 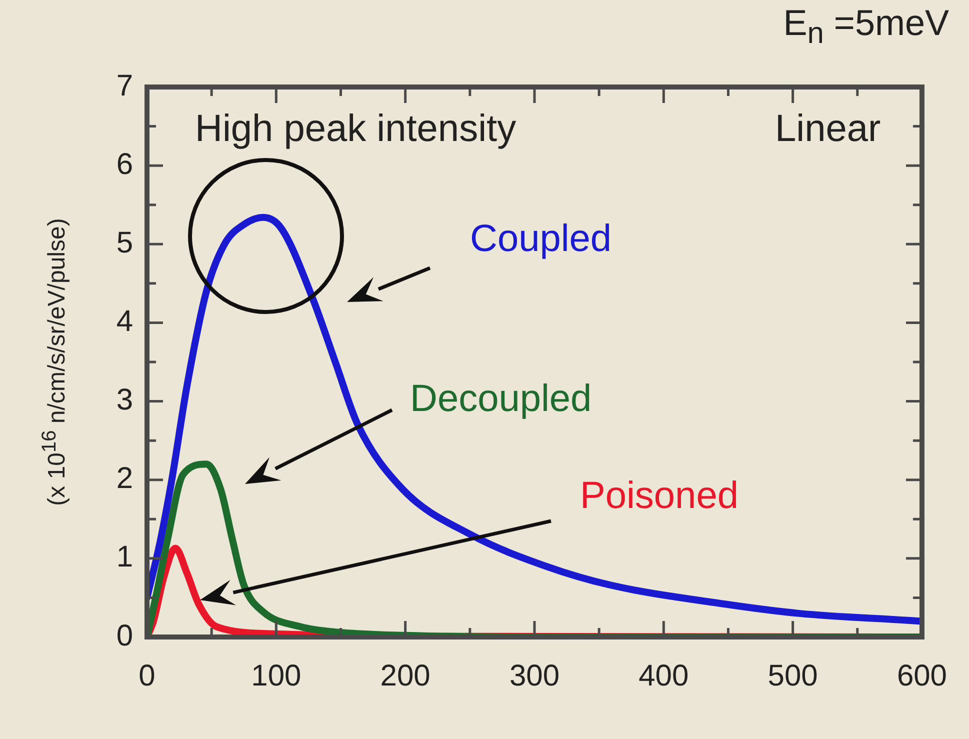 What do you see at coordinates (276, 675) in the screenshot?
I see `x-tick-label: 100` at bounding box center [276, 675].